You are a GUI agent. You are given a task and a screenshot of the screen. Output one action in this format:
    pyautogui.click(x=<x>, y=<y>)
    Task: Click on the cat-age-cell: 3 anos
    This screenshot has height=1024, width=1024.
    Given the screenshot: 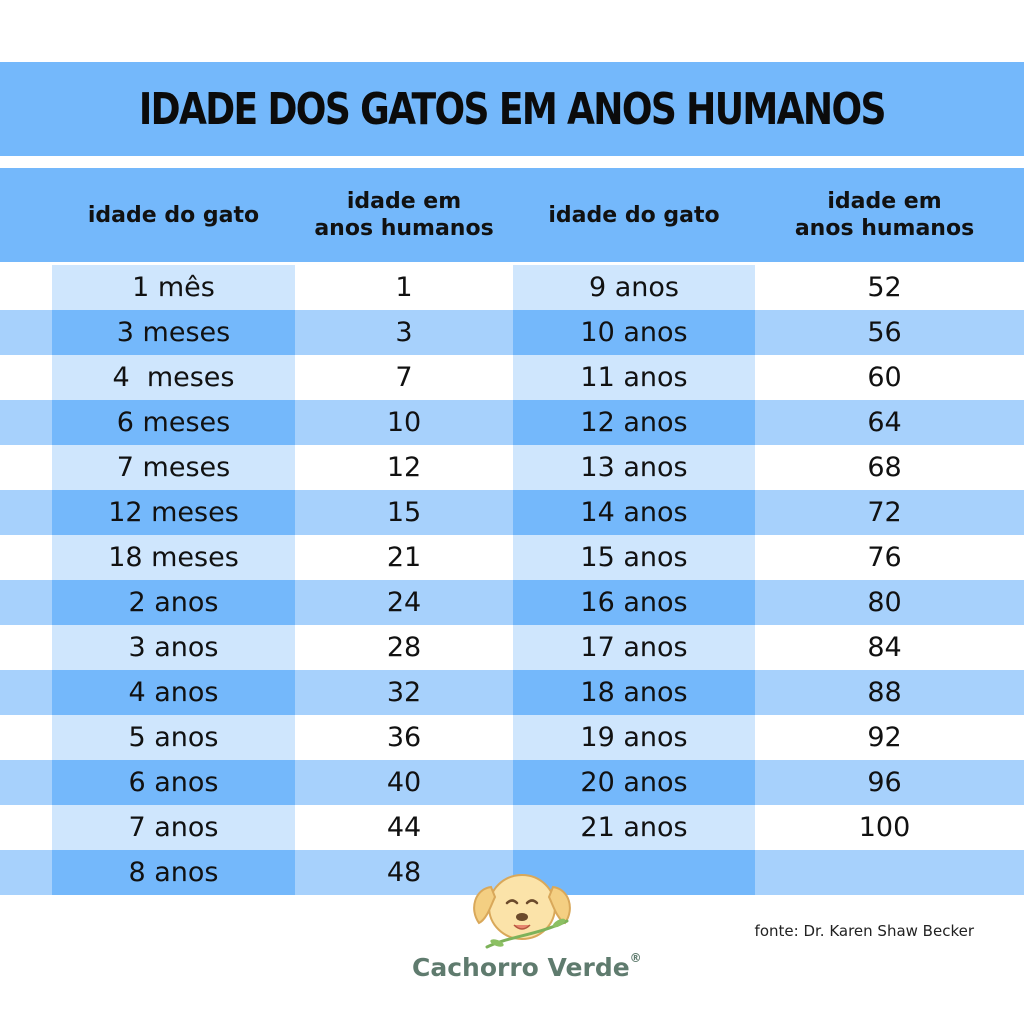 What is the action you would take?
    pyautogui.click(x=173, y=647)
    